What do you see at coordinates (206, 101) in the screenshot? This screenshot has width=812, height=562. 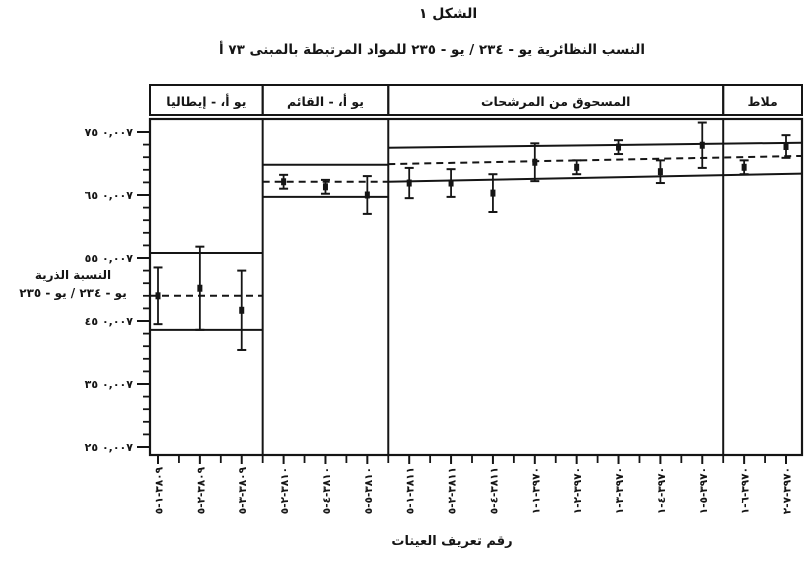 I see `panel-header-label-0: يو أ، - إيطاليا` at bounding box center [206, 101].